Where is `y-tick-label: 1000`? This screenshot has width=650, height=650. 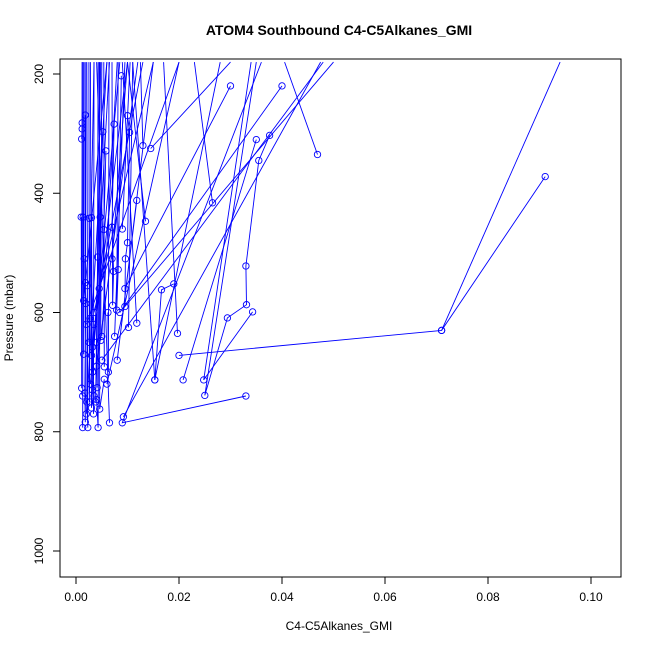 y-tick-label: 1000 is located at coordinates (39, 550).